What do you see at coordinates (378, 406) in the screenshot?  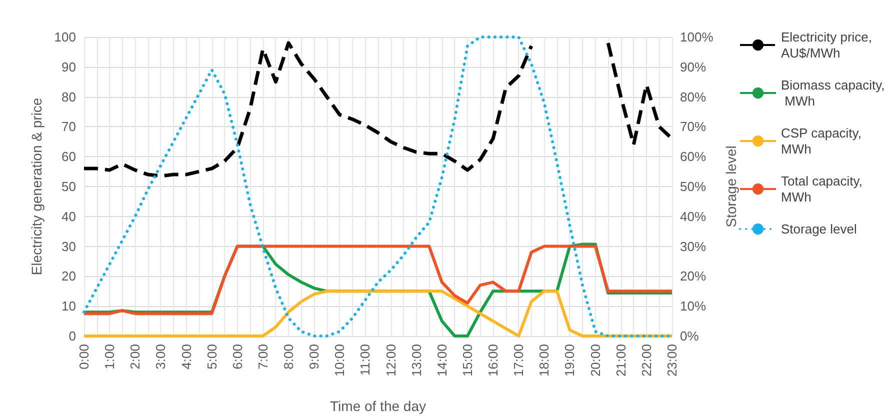 I see `x-axis-title: Time of the day` at bounding box center [378, 406].